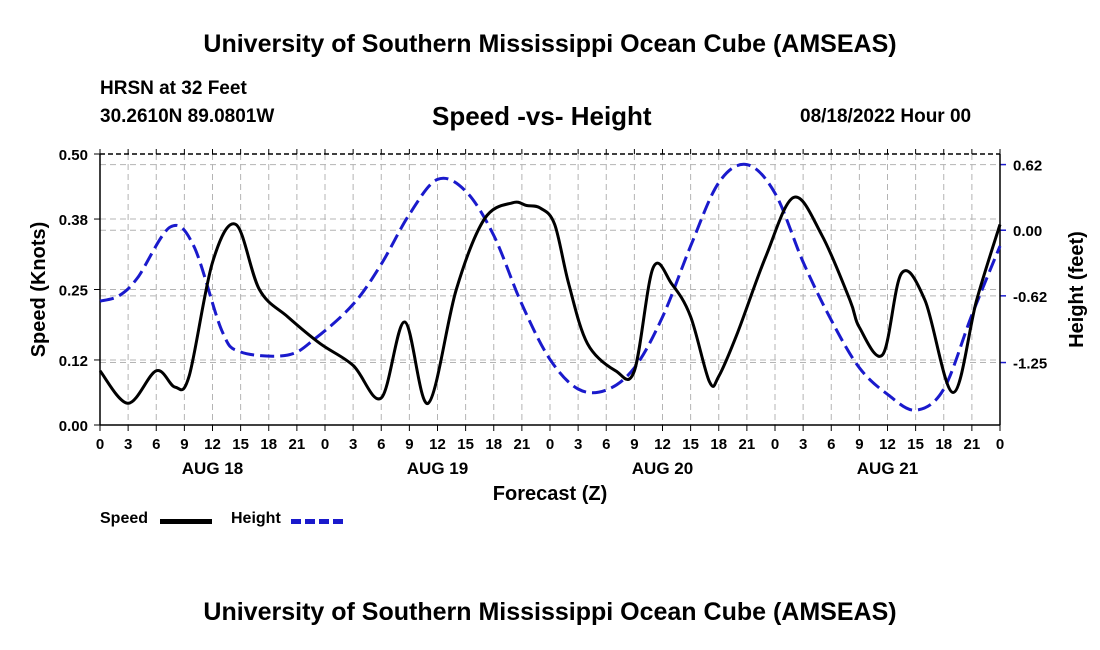 The height and width of the screenshot is (650, 1100). I want to click on y-tick-label: 0.38, so click(73, 220).